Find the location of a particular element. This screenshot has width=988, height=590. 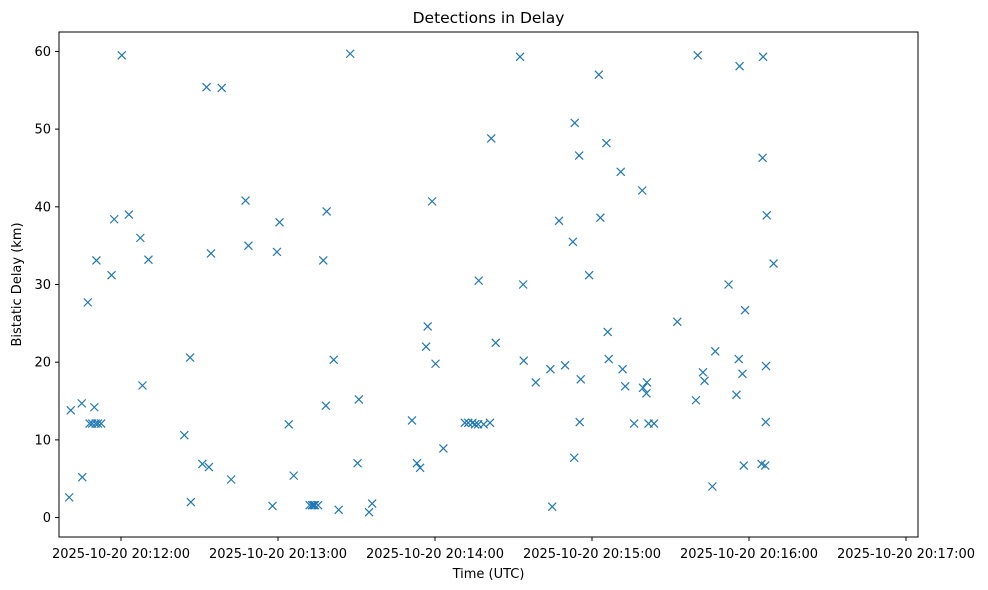

x-axis-label: Time (UTC) is located at coordinates (488, 574).